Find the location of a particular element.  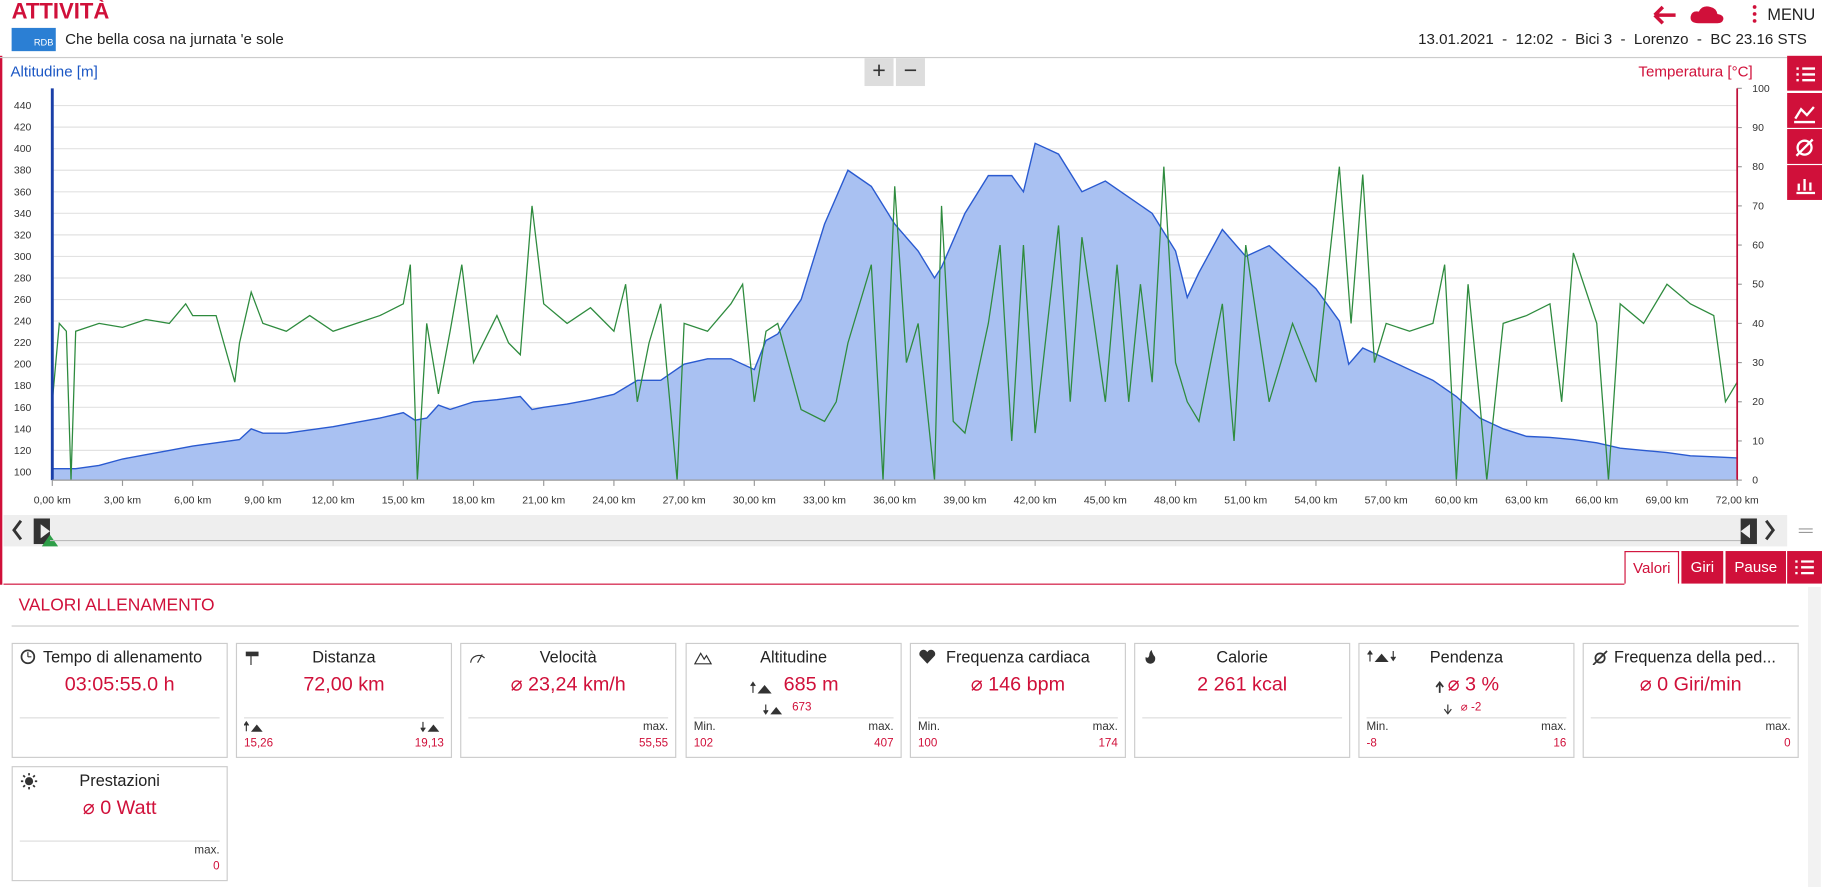

x-tick-label: 36,00 km is located at coordinates (894, 500).